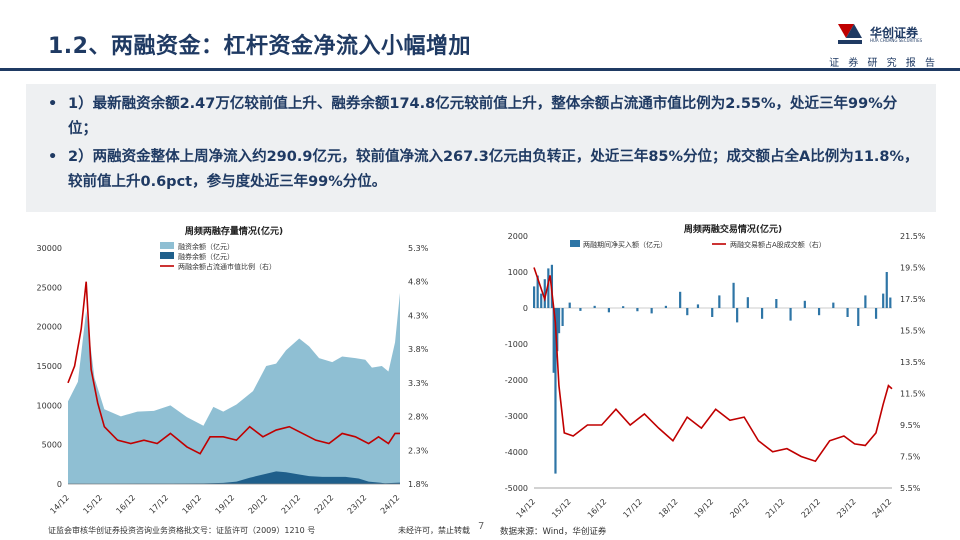 The height and width of the screenshot is (540, 960). What do you see at coordinates (910, 488) in the screenshot?
I see `y-right-tick-label: 5.5%` at bounding box center [910, 488].